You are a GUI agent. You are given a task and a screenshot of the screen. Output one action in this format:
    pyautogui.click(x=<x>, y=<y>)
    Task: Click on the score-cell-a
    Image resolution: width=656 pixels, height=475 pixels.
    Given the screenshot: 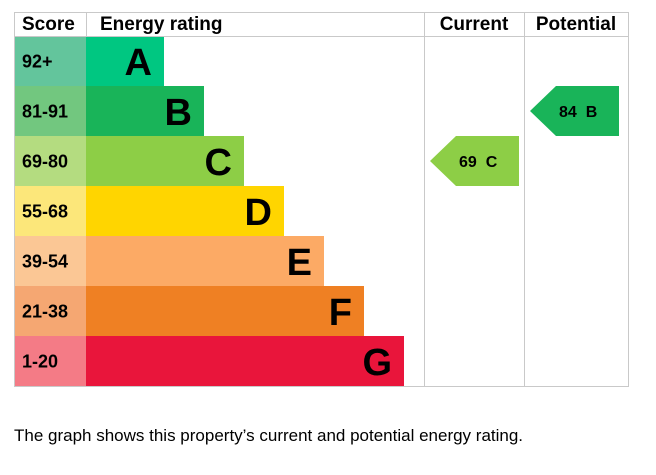 What is the action you would take?
    pyautogui.click(x=50, y=61)
    